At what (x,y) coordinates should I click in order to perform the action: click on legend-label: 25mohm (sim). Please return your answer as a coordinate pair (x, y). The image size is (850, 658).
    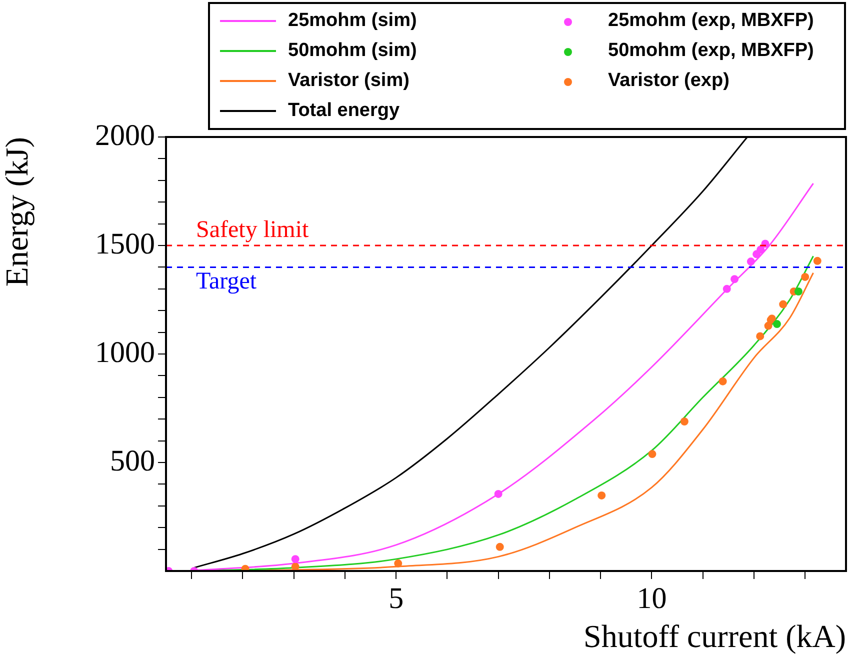
    Looking at the image, I should click on (352, 21).